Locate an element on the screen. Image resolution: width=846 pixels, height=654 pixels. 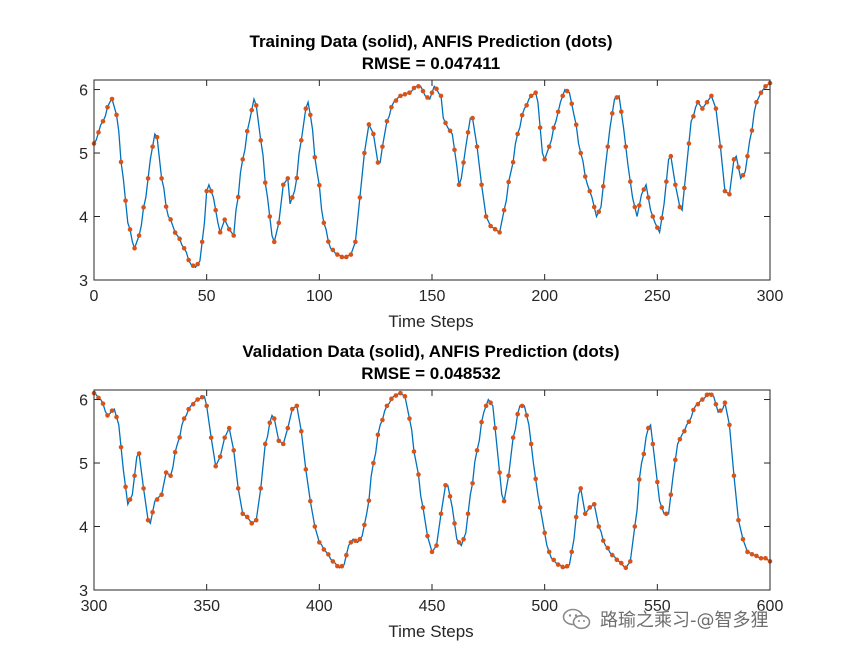
x-tick-label: 450 is located at coordinates (432, 606).